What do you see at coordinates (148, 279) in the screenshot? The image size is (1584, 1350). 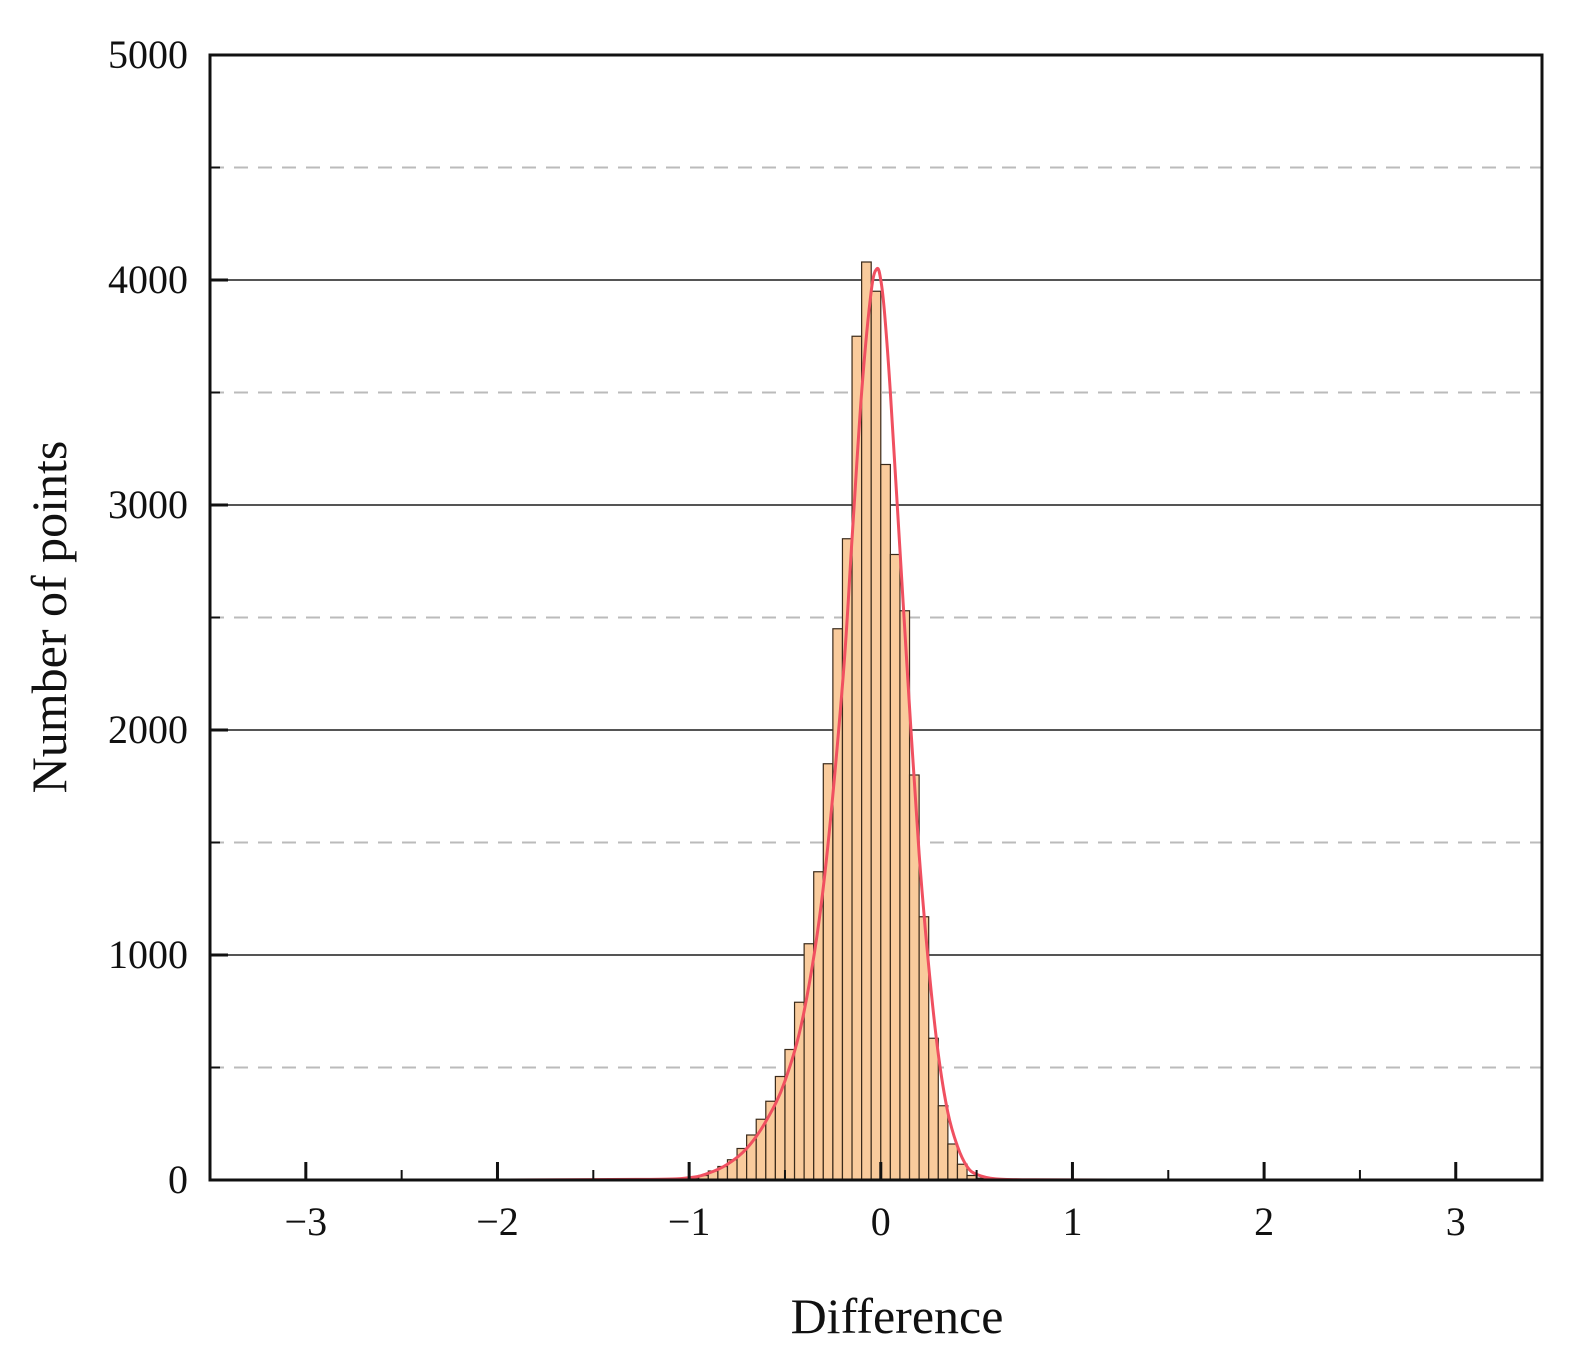 I see `y-tick-label: 4000` at bounding box center [148, 279].